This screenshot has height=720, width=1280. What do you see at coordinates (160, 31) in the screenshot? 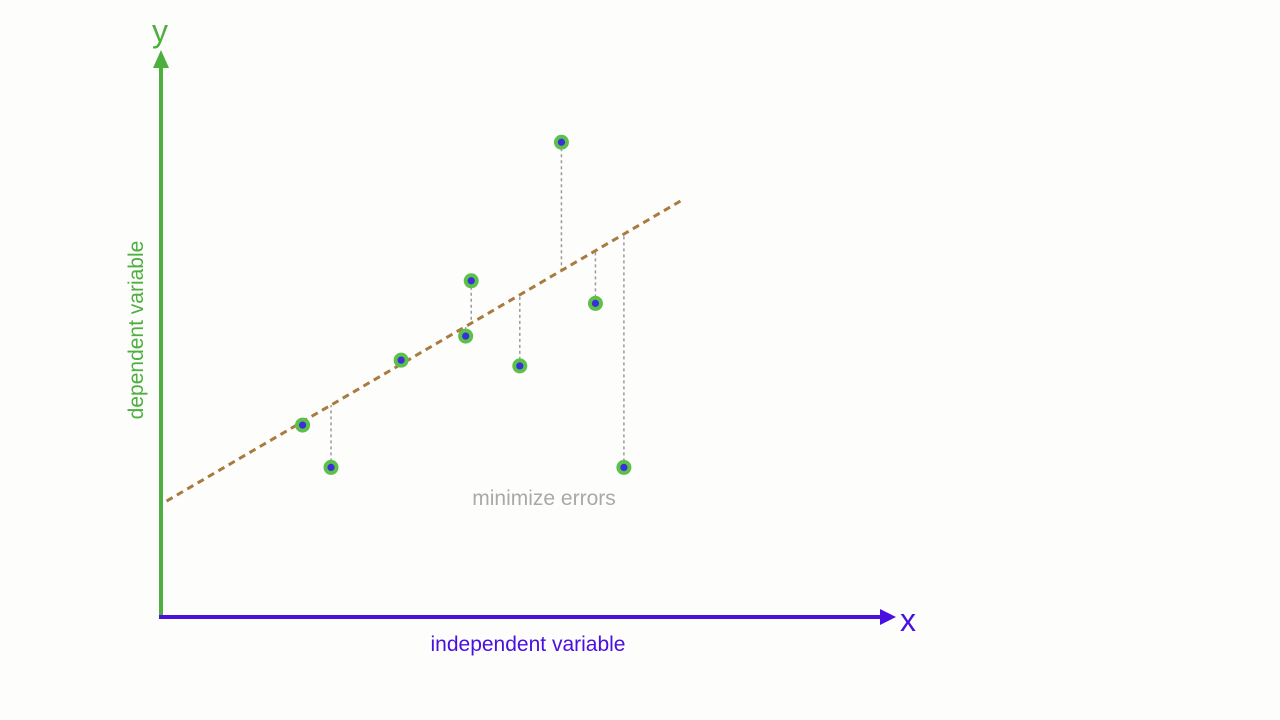
I see `y-axis-letter: y` at bounding box center [160, 31].